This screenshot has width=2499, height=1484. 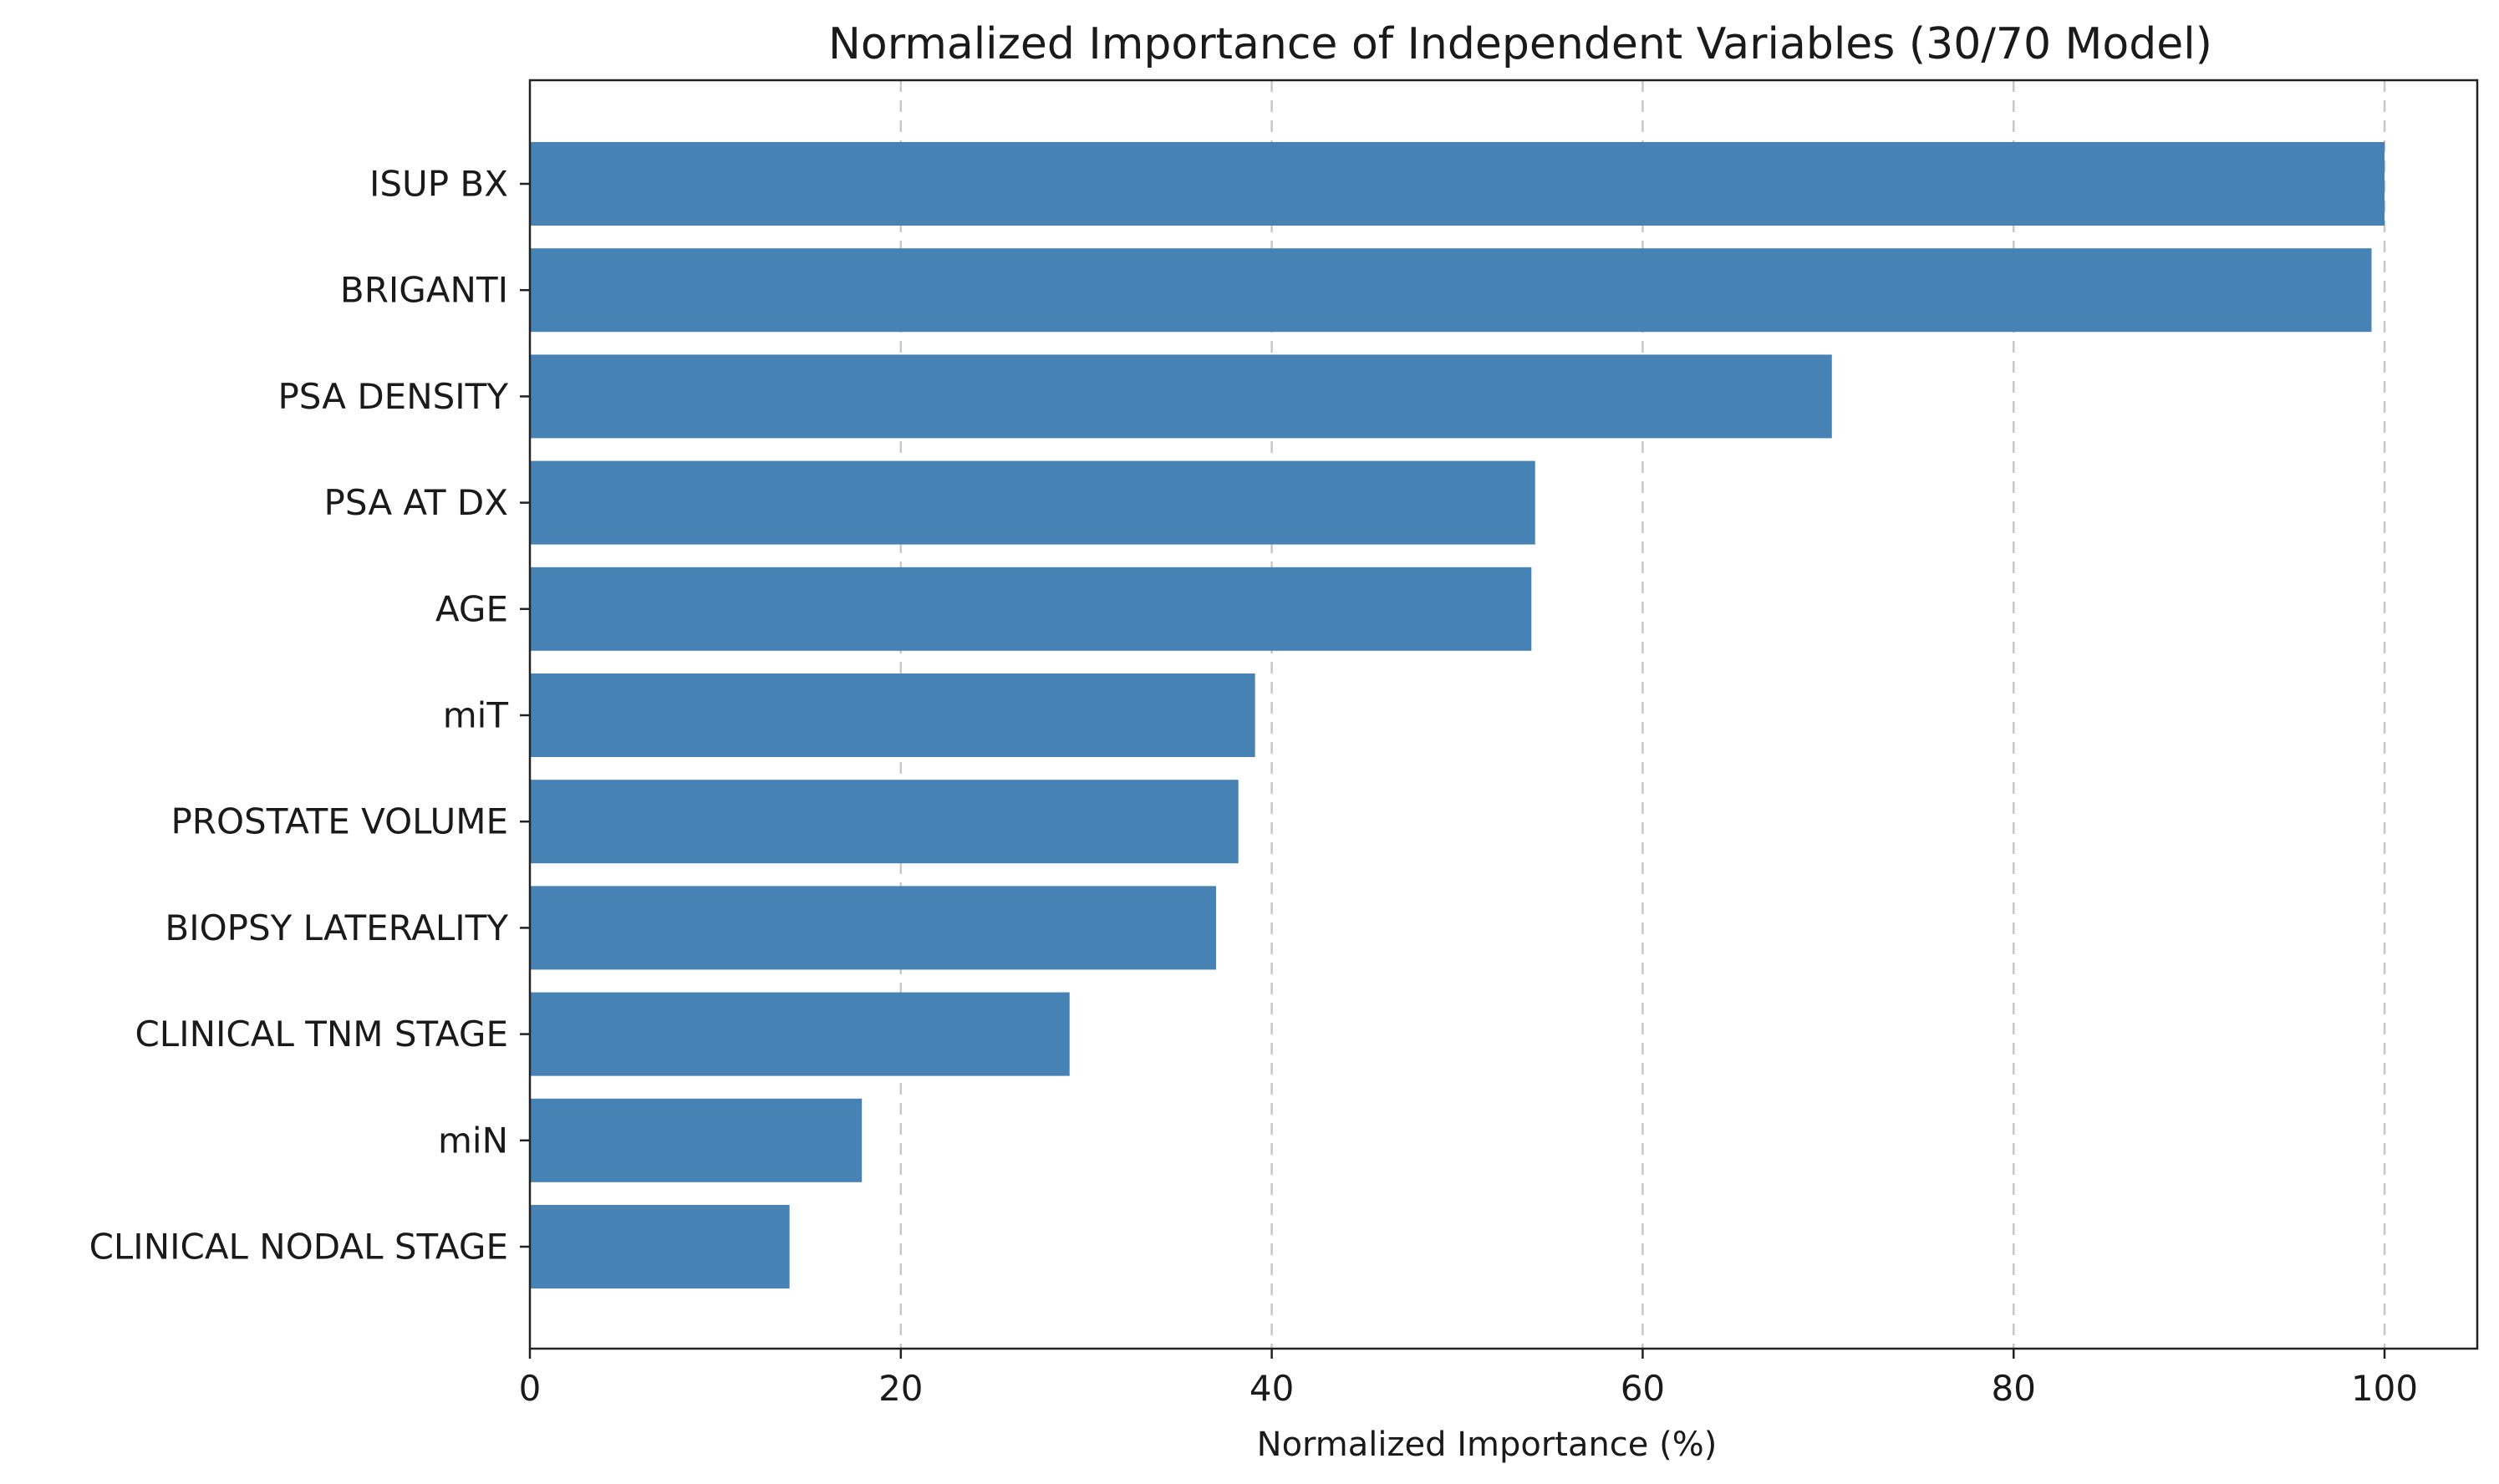 I want to click on y-tick-label: miN, so click(x=473, y=1140).